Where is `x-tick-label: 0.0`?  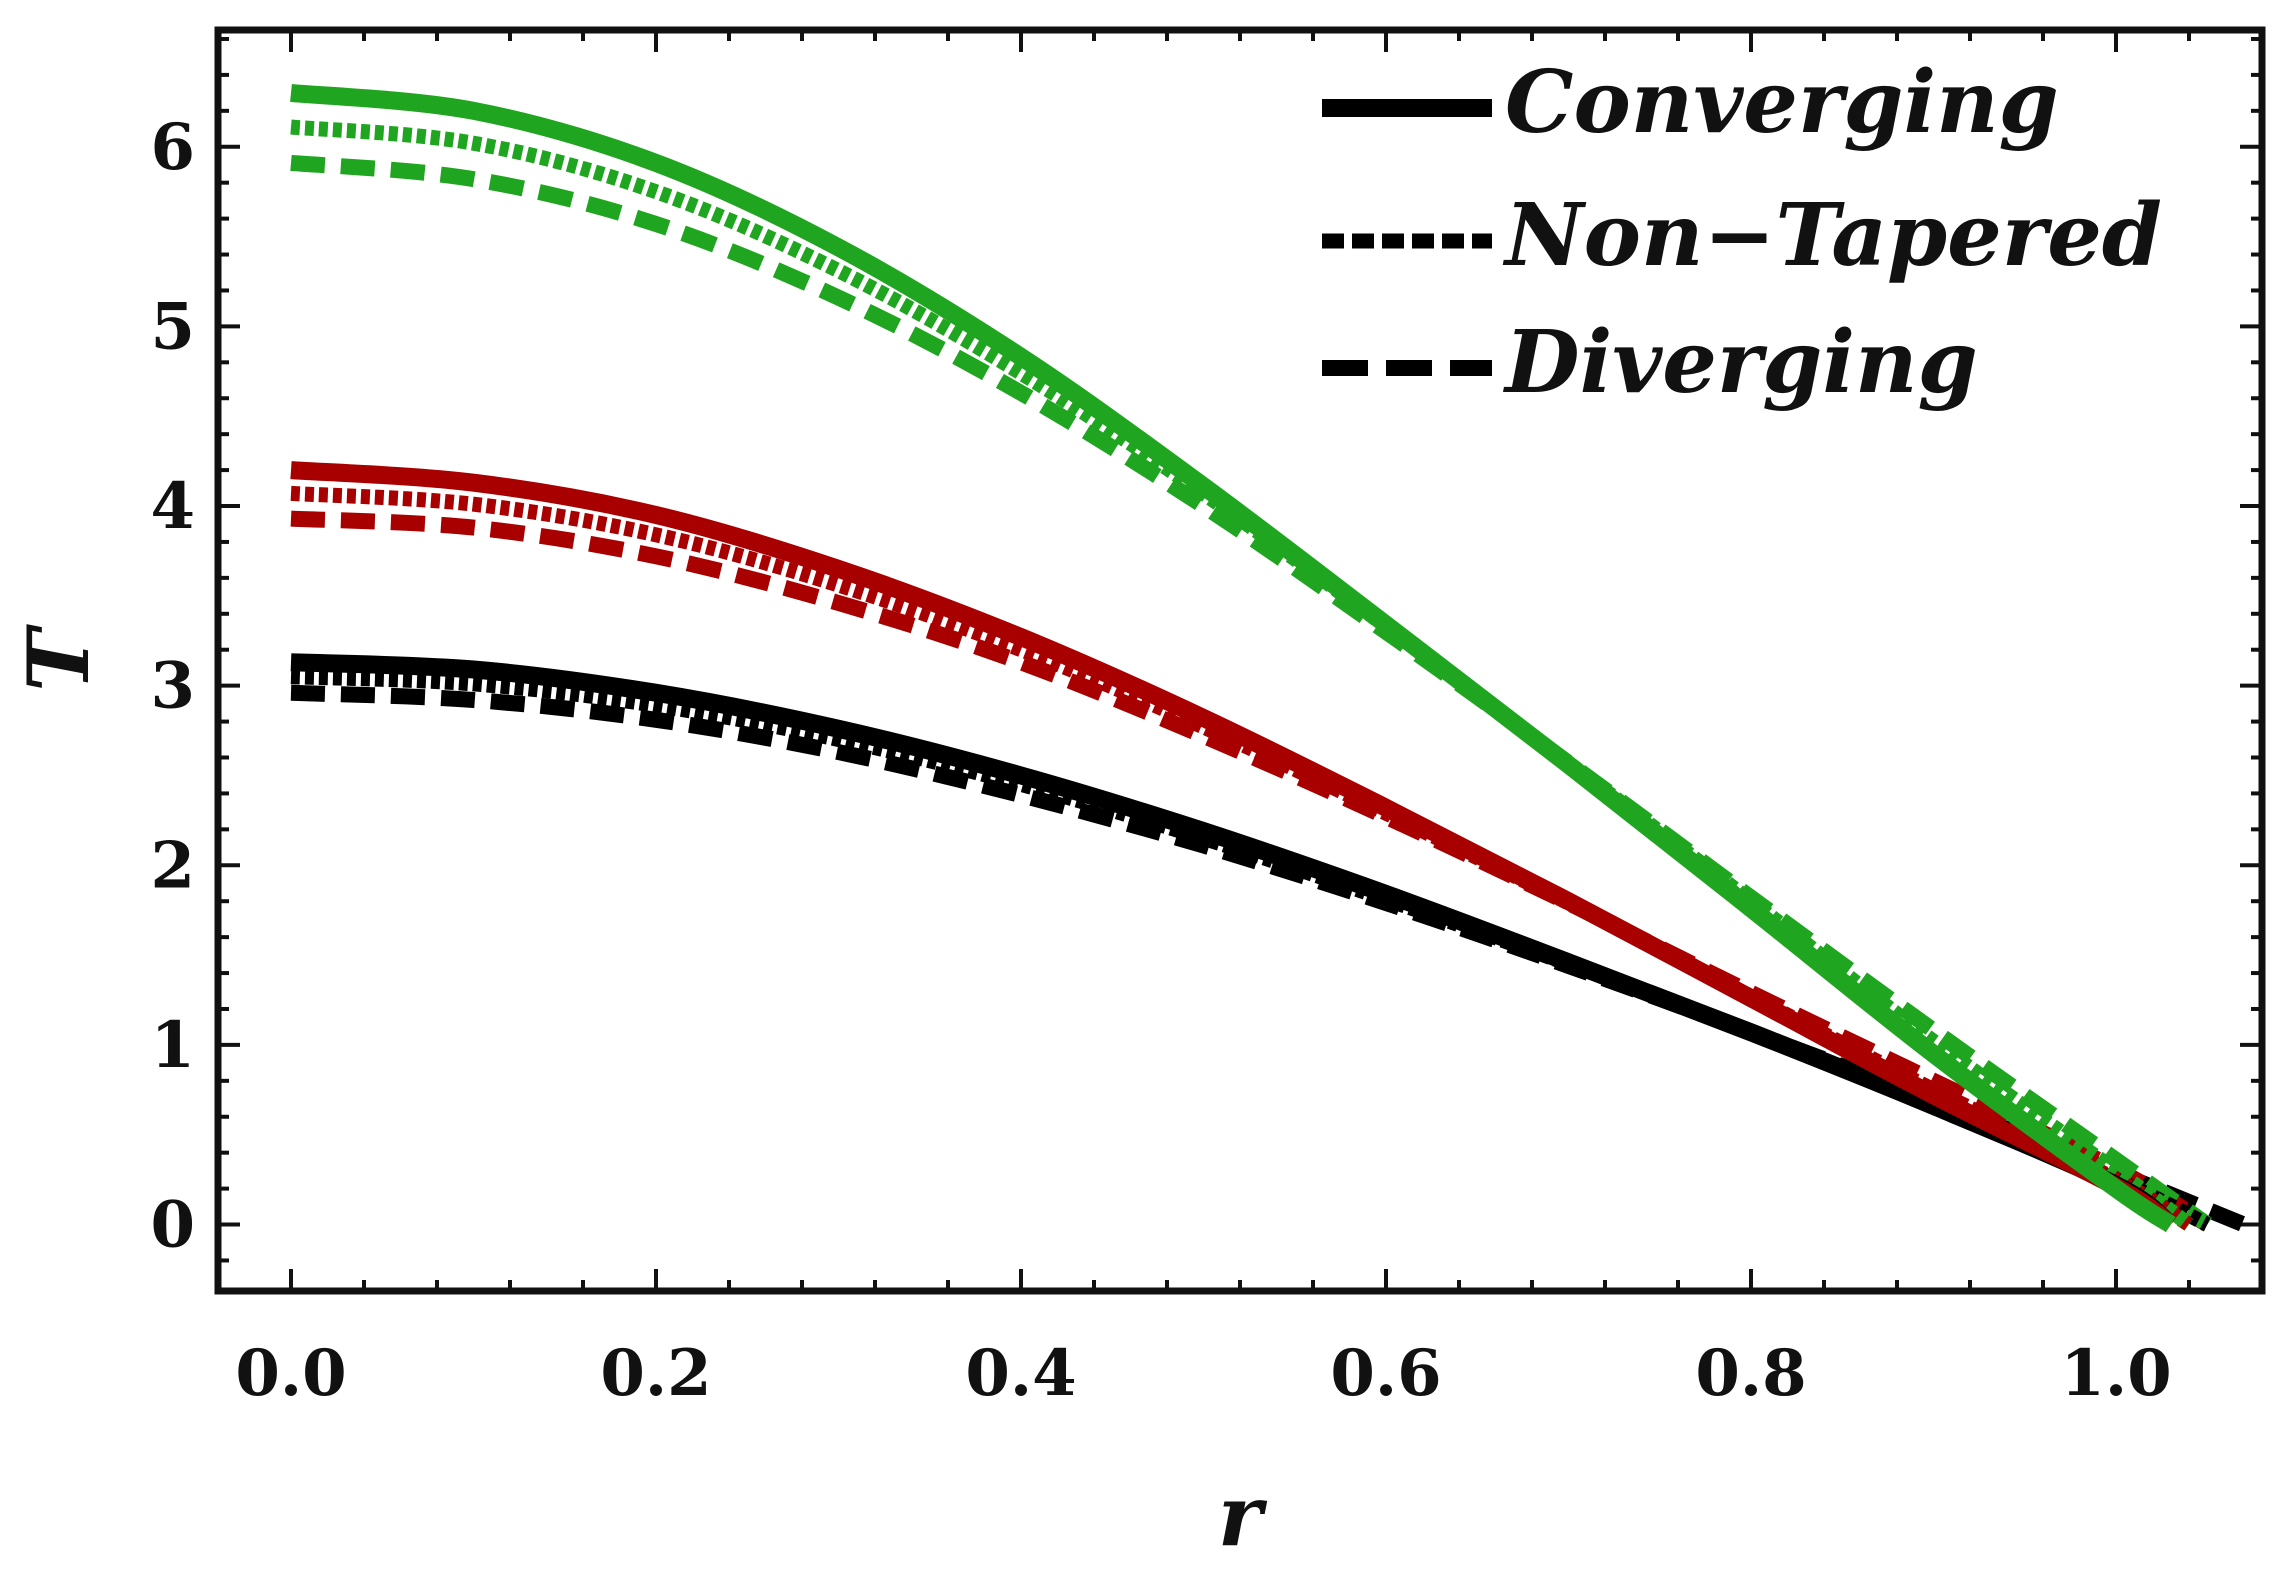
x-tick-label: 0.0 is located at coordinates (290, 1373).